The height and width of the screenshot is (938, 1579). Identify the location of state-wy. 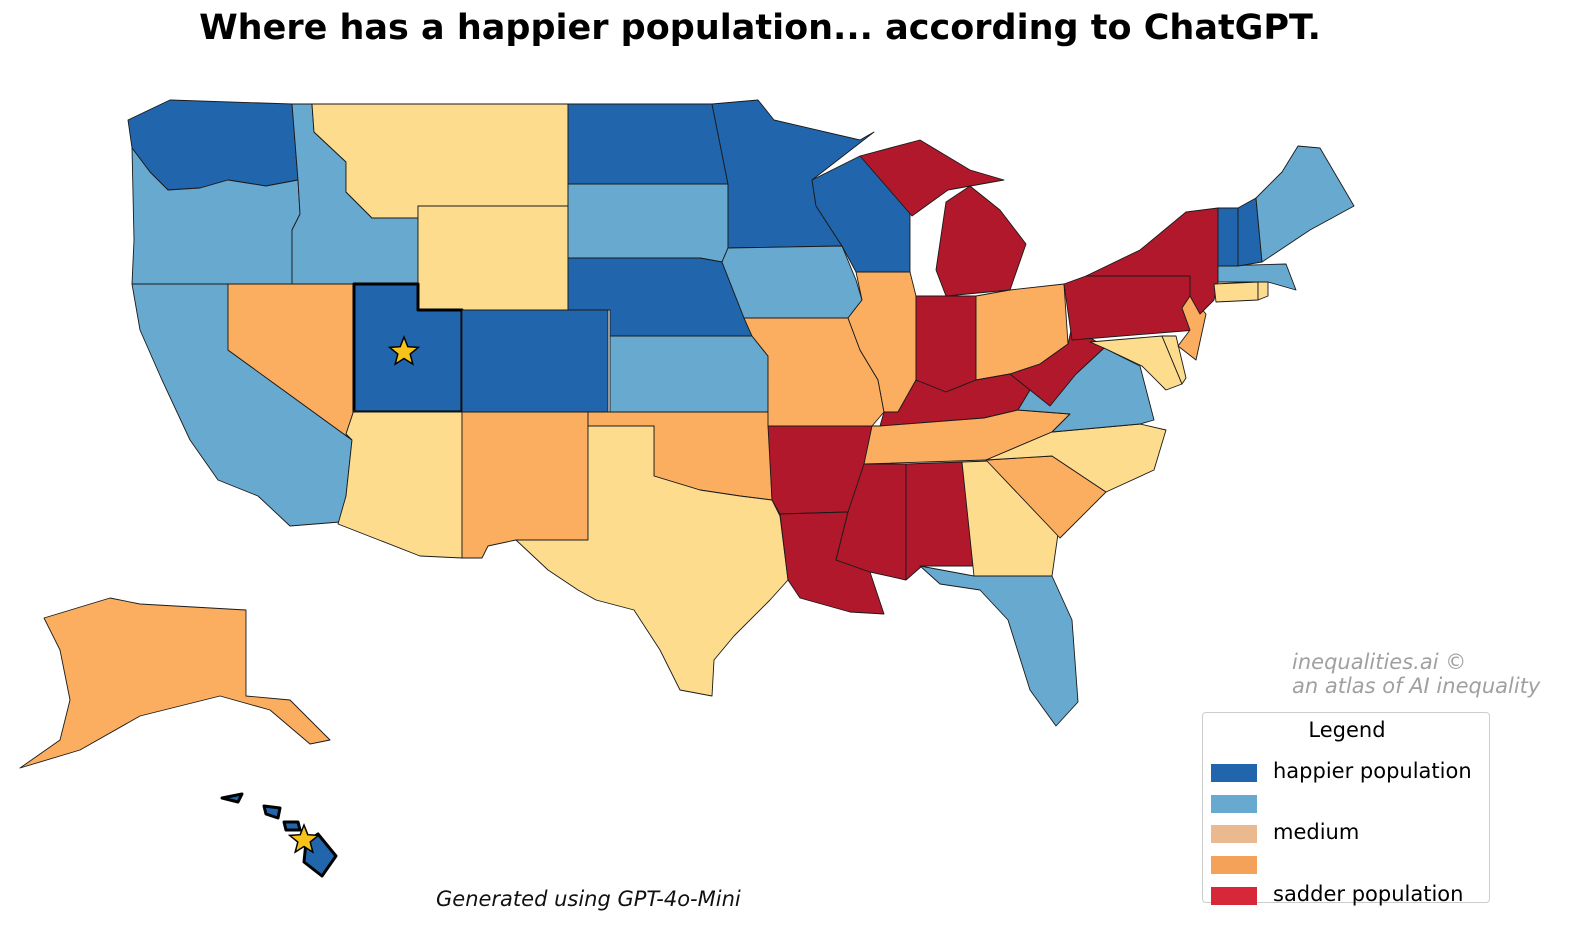
(493, 258).